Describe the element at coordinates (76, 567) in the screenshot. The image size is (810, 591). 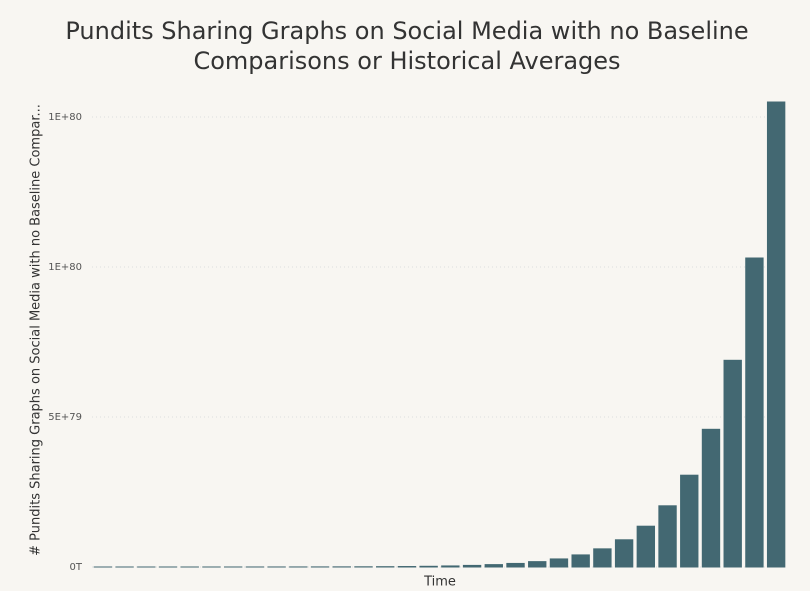
I see `y-tick-label: 0T` at that location.